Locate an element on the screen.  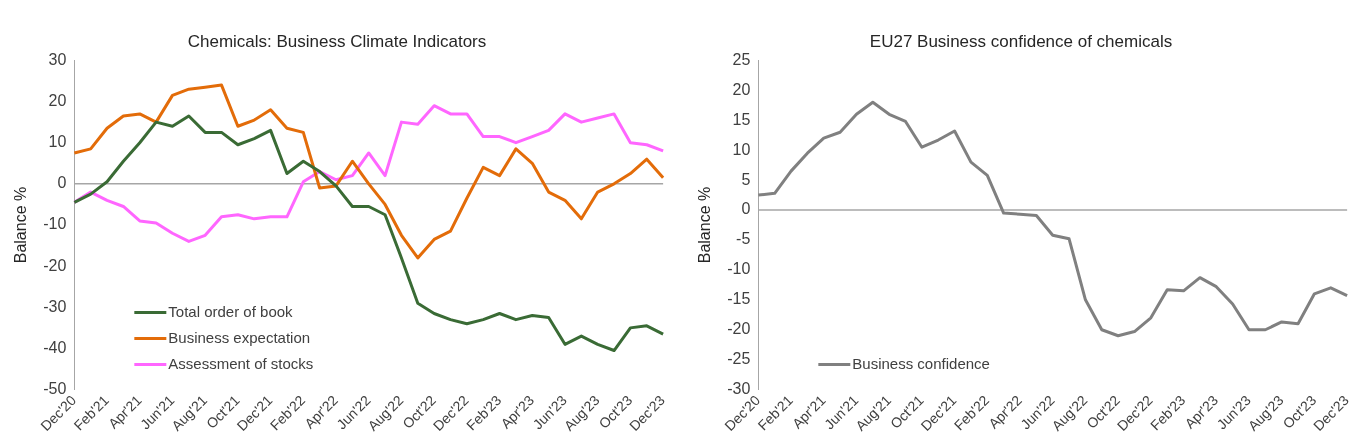
y-tick-label: -50 is located at coordinates (55, 389).